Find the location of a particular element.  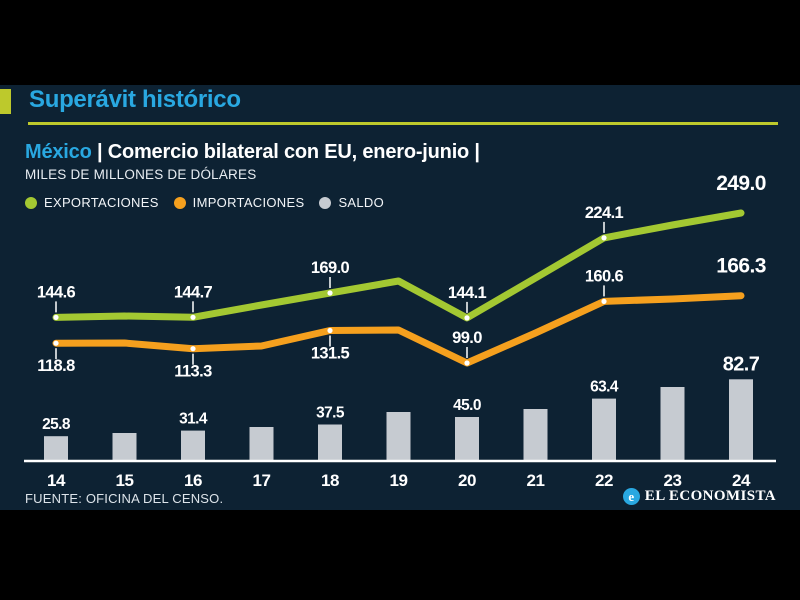

value-label-importaciones: 131.5 is located at coordinates (330, 354).